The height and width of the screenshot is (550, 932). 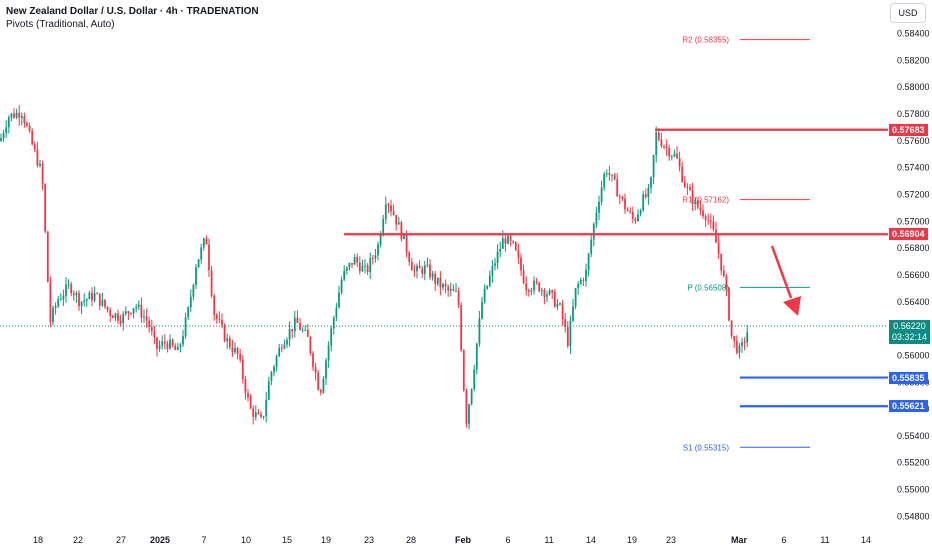 What do you see at coordinates (908, 13) in the screenshot?
I see `currency-button: USD` at bounding box center [908, 13].